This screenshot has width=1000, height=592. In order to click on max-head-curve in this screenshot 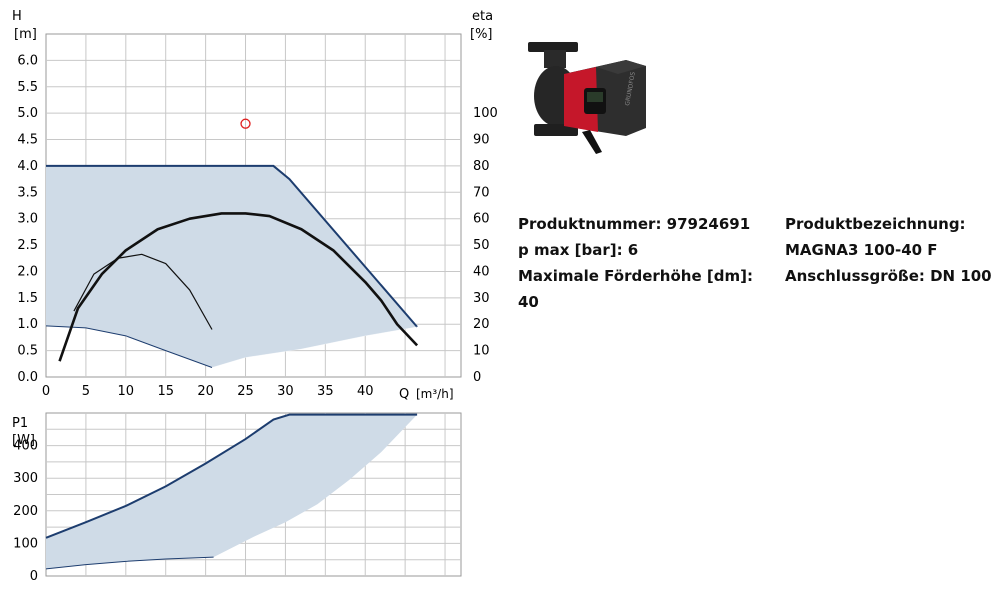, I will do `click(232, 246)`.